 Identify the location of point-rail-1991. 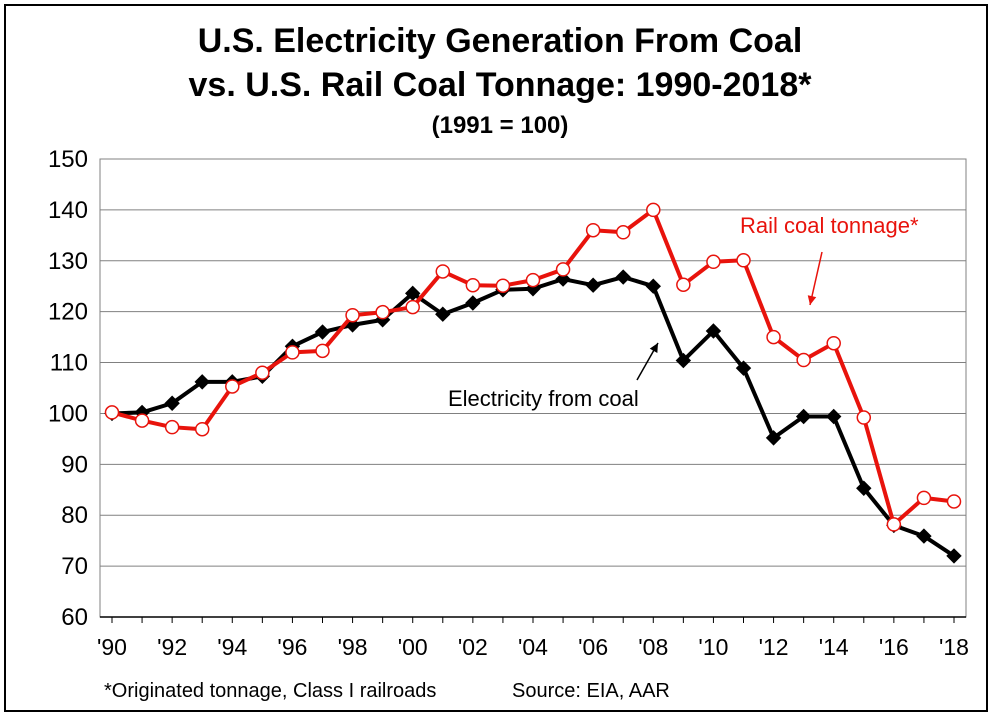
(142, 420).